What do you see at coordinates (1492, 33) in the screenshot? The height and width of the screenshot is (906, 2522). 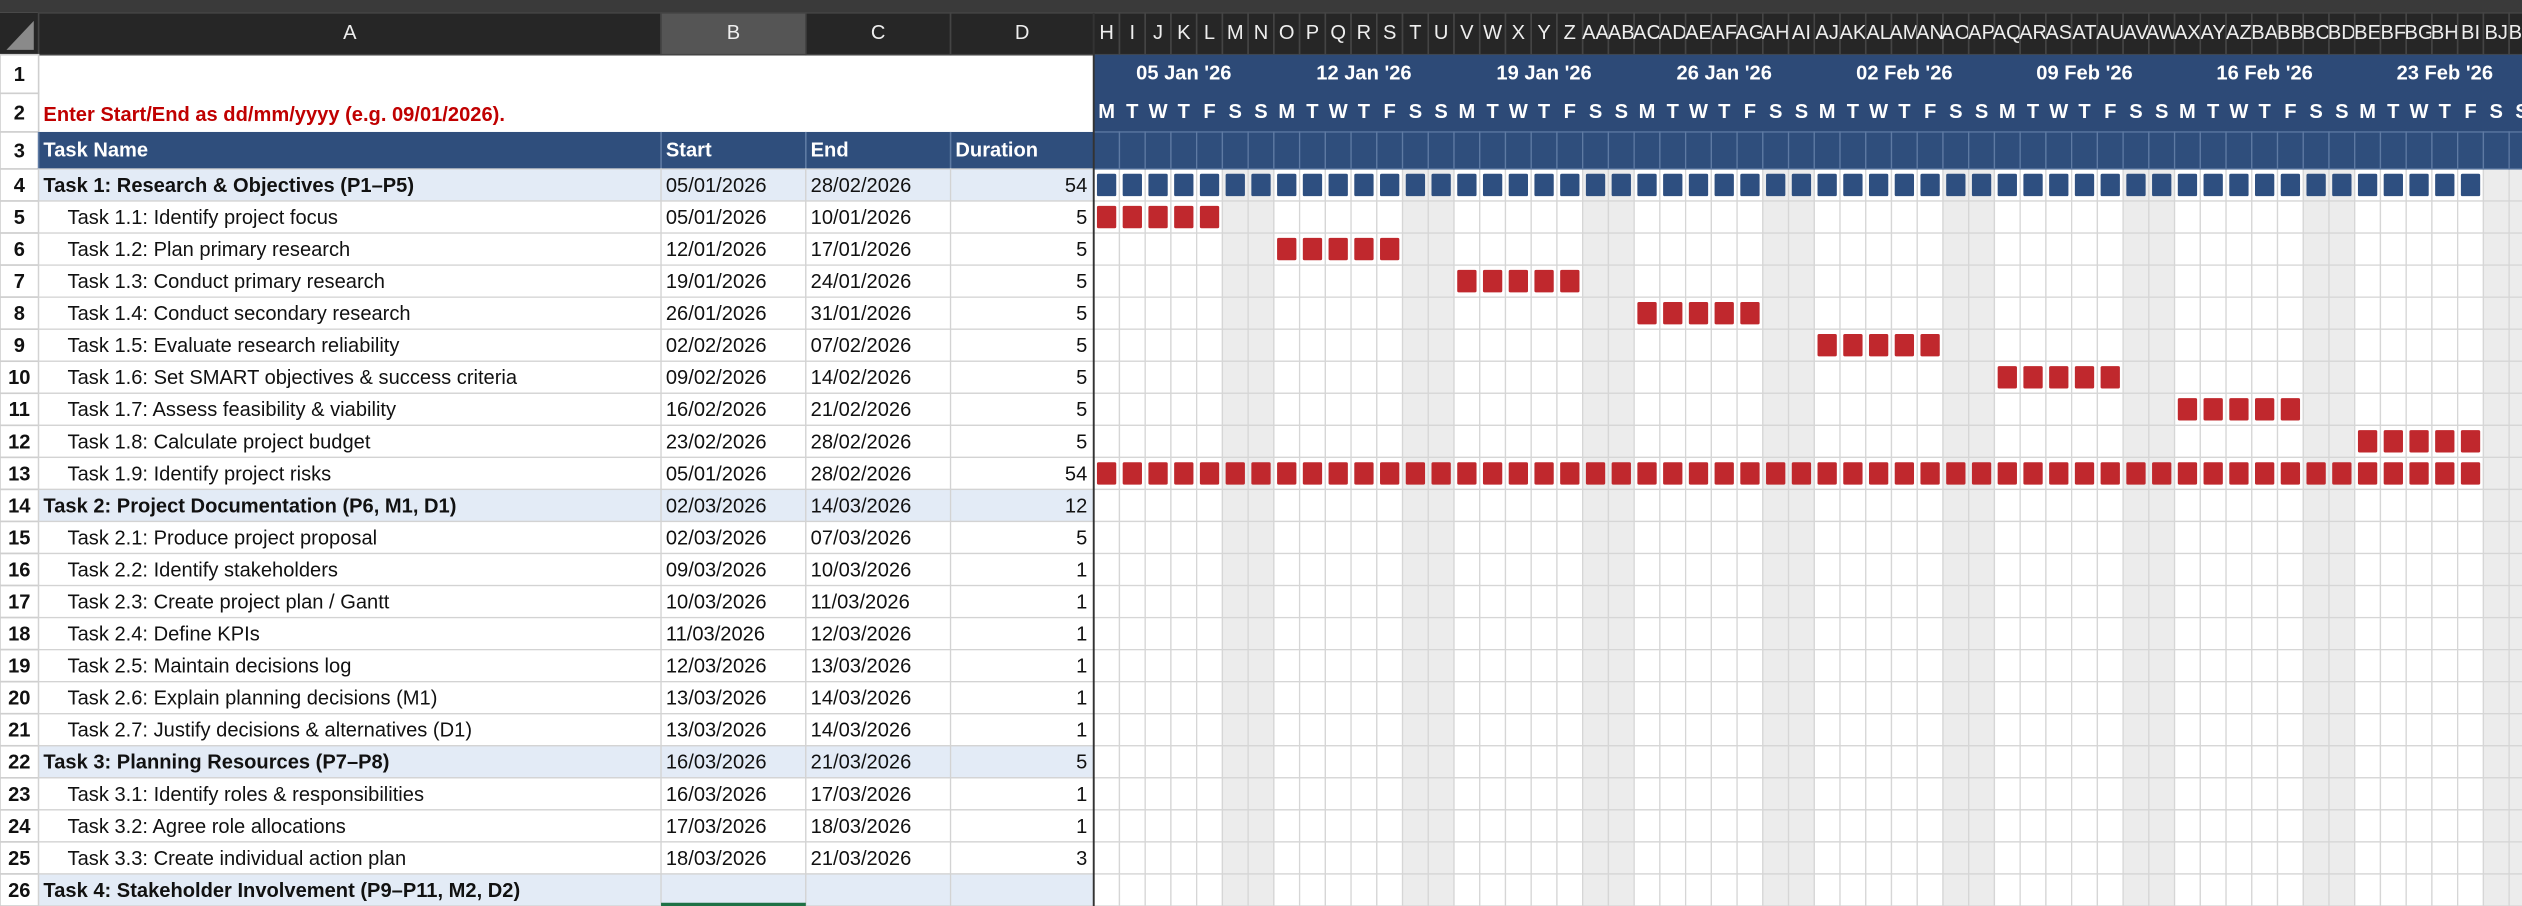 I see `column-letter: W` at bounding box center [1492, 33].